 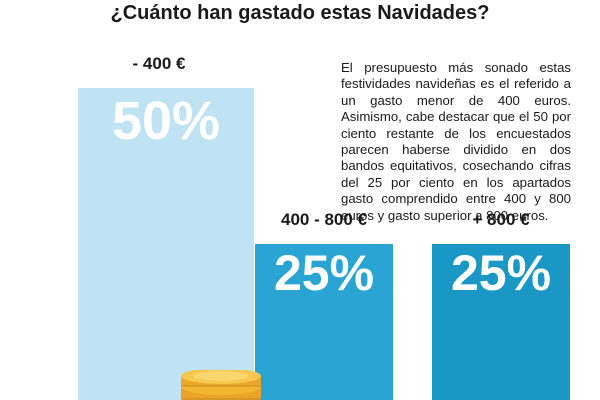 I want to click on coin-icon, so click(x=221, y=385).